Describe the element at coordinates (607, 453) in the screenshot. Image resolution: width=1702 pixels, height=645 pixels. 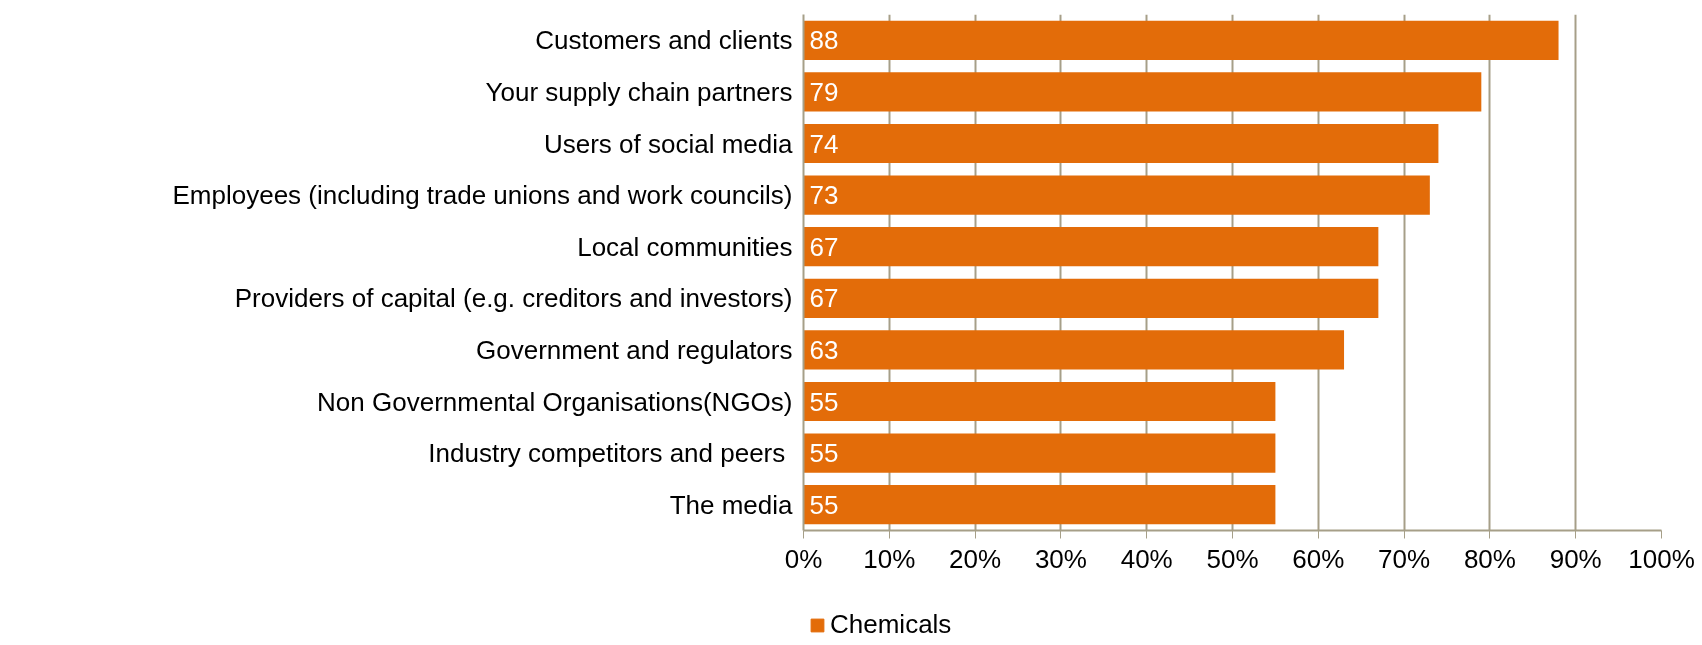
I see `y-tick-label: Industry competitors and peers` at that location.